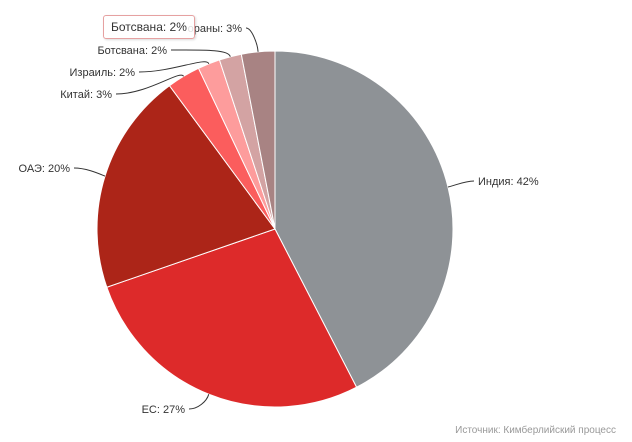 The height and width of the screenshot is (442, 632). Describe the element at coordinates (535, 430) in the screenshot. I see `source-note: Источник: Кимберлийский процесс` at that location.